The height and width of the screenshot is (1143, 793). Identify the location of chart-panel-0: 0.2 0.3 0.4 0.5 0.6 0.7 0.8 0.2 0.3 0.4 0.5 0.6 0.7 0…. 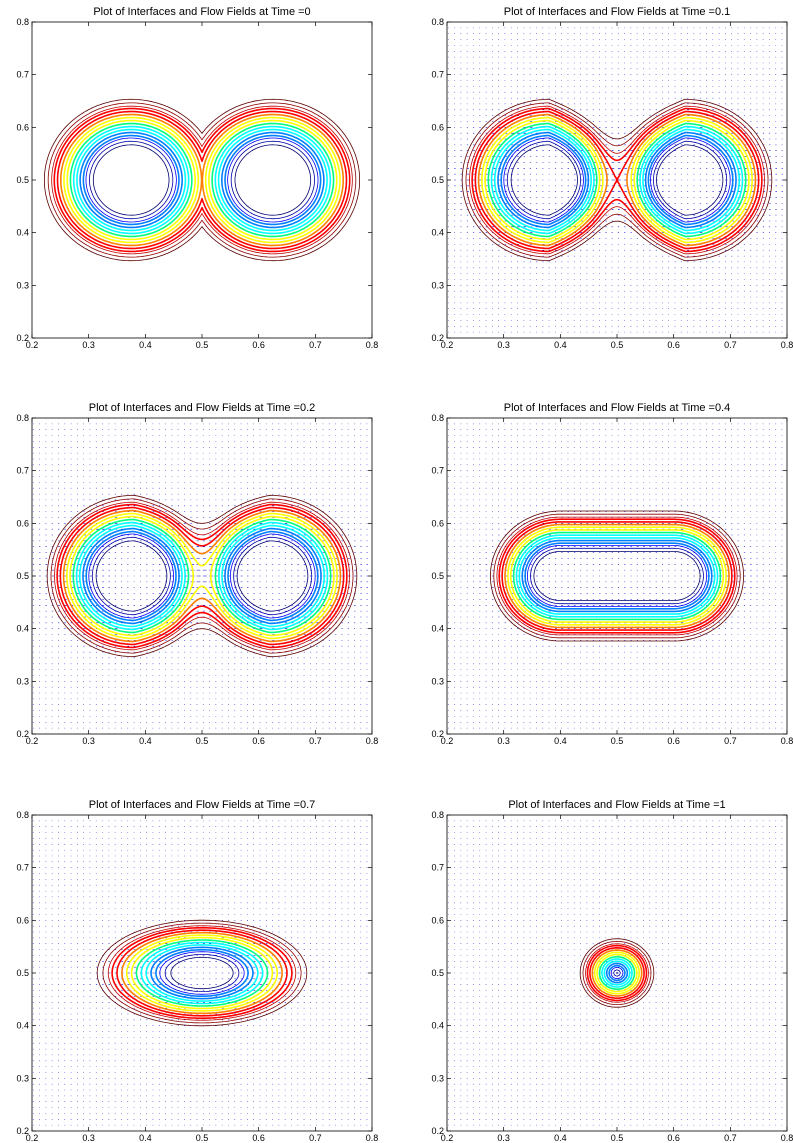
(197, 178).